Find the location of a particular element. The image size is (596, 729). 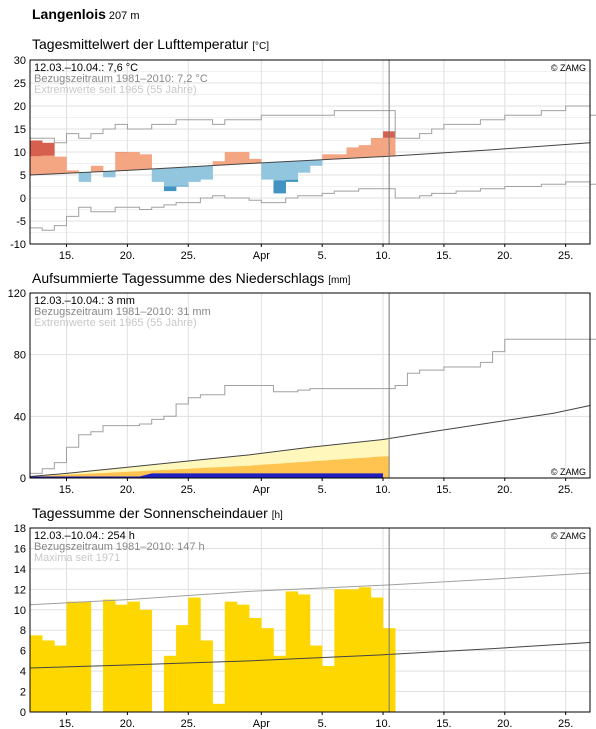

temp-extreme-max-line is located at coordinates (313, 124).